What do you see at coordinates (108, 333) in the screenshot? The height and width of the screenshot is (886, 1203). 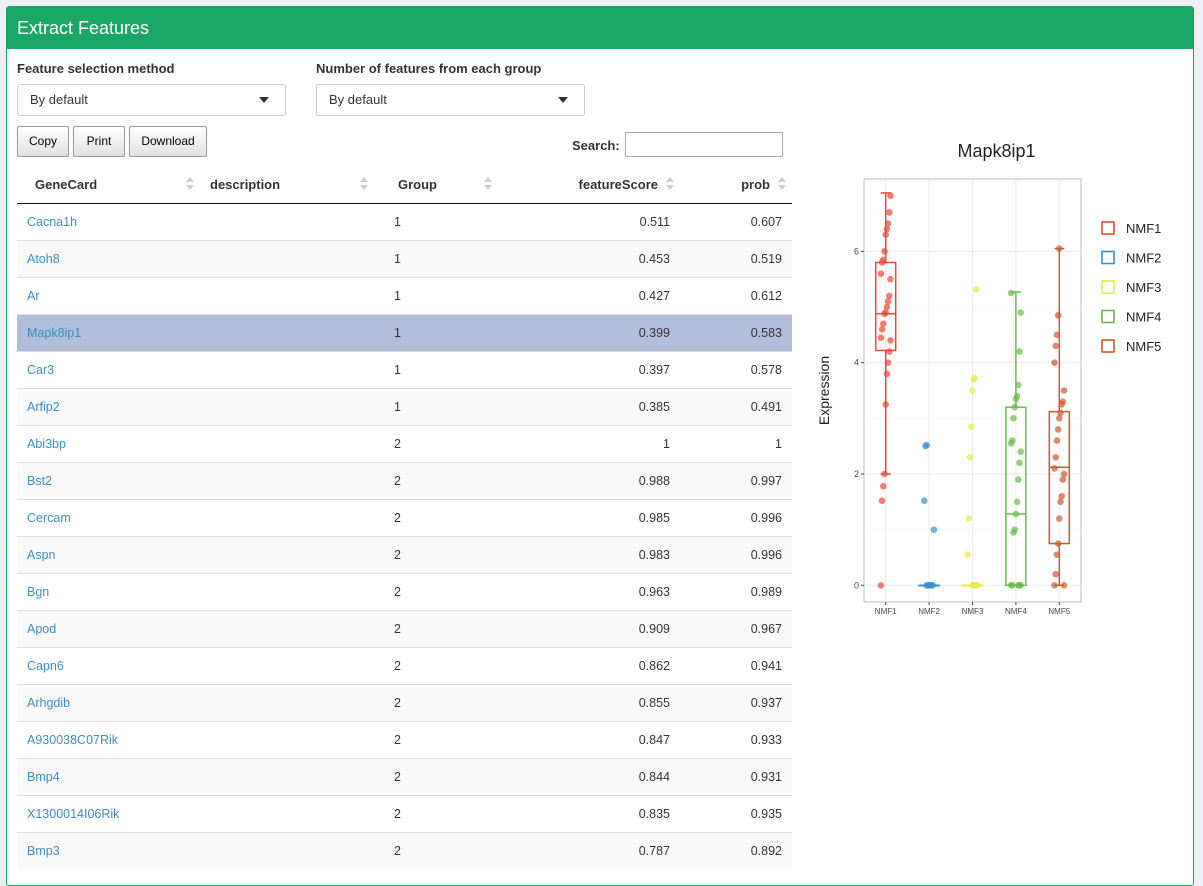 I see `genecard-link: Mapk8ip1` at bounding box center [108, 333].